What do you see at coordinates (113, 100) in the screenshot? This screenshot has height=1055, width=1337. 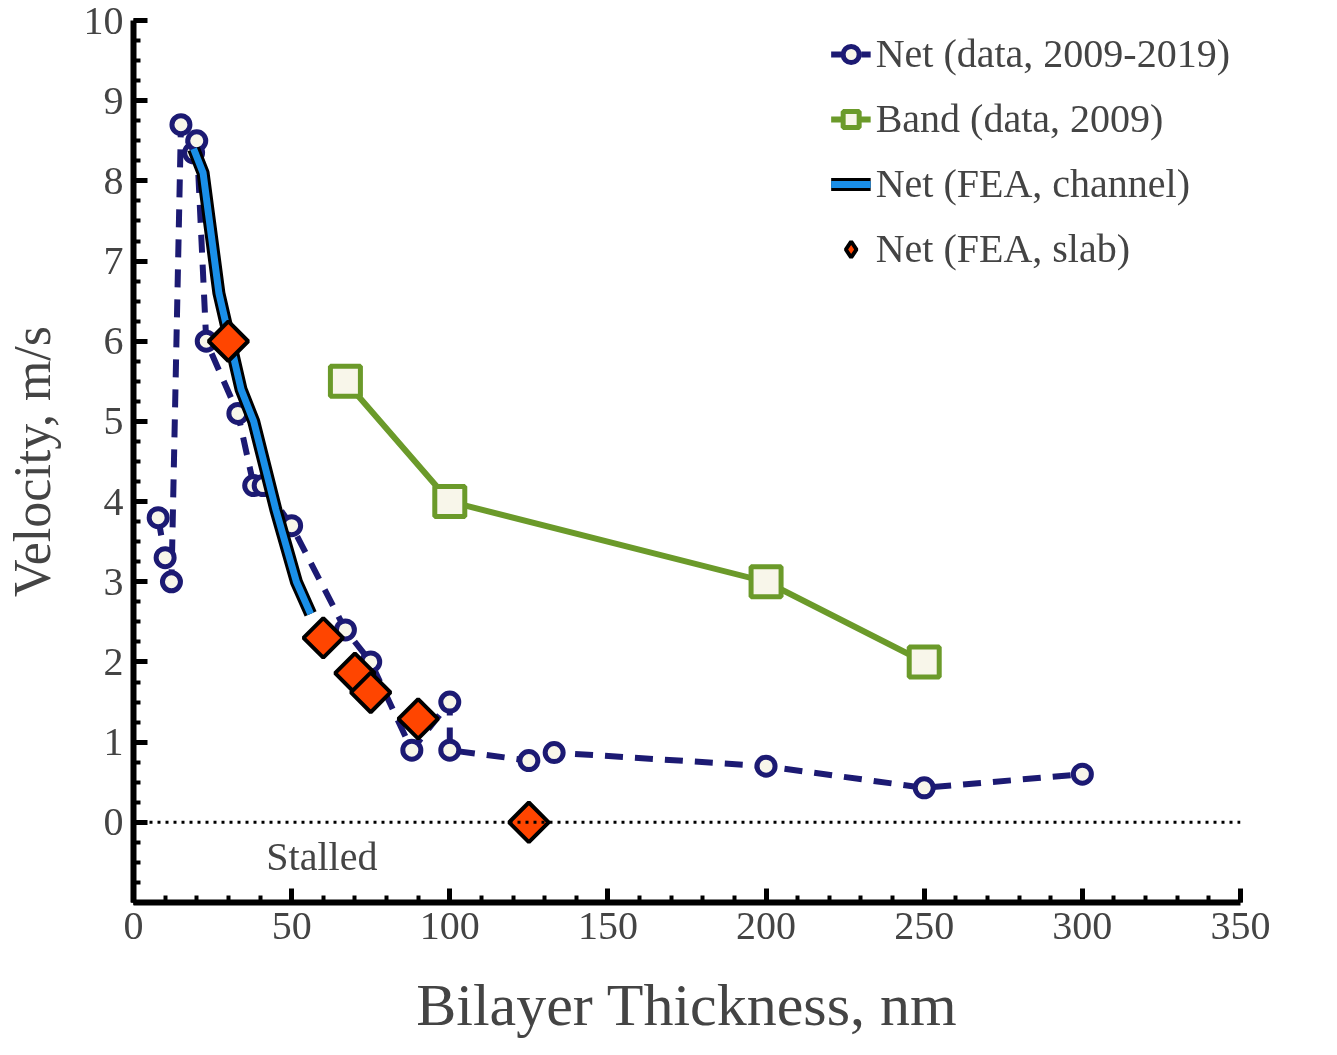 I see `y-tick-label: 9` at bounding box center [113, 100].